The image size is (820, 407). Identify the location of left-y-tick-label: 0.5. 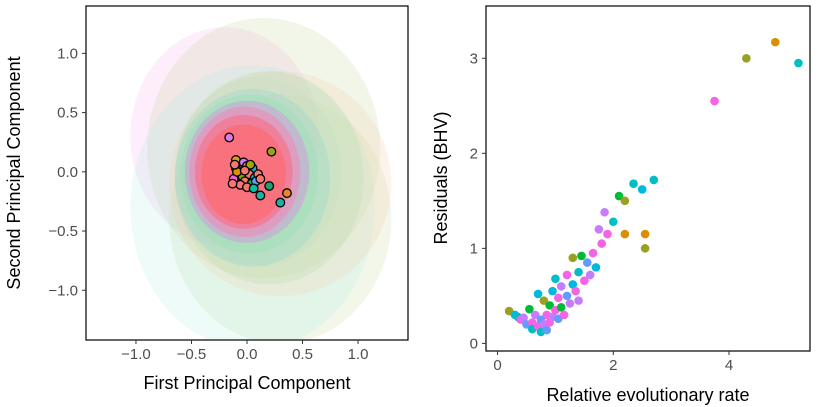
(67, 113).